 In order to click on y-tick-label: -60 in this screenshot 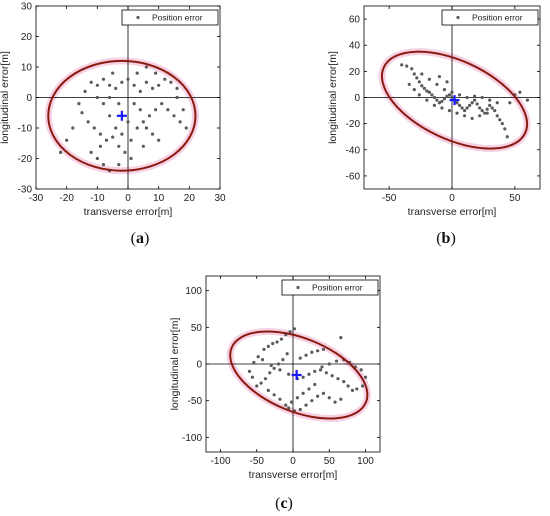, I will do `click(353, 176)`.